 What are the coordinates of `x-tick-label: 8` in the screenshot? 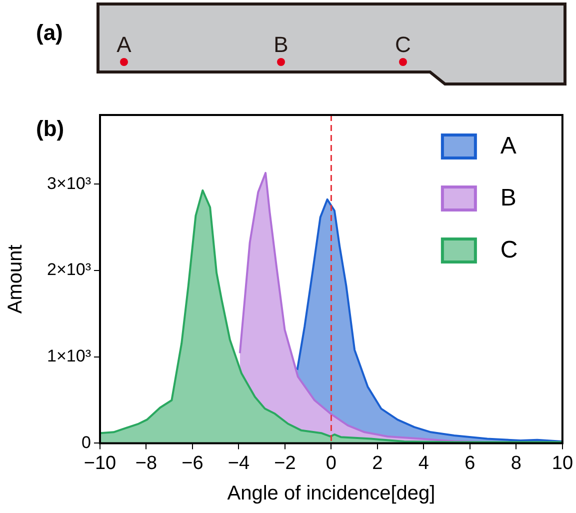 It's located at (516, 463).